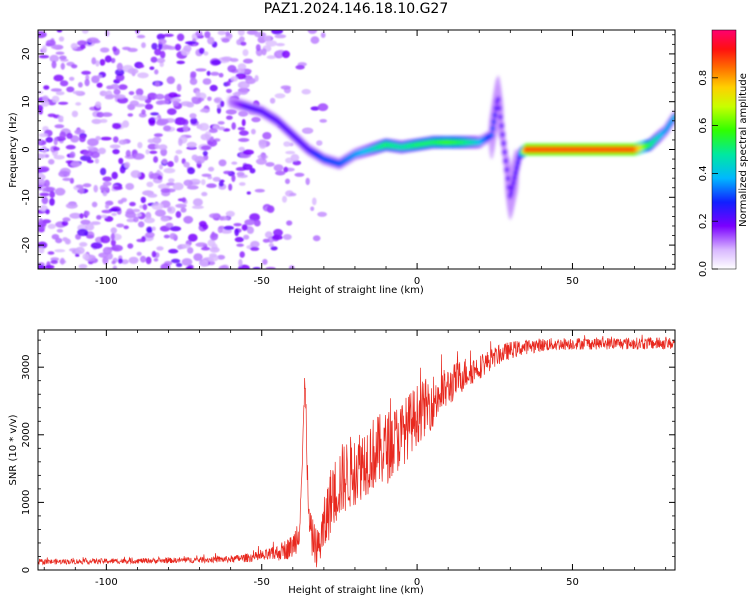 The height and width of the screenshot is (600, 750). I want to click on snr-y-axis-label: SNR (10 * v/v), so click(13, 449).